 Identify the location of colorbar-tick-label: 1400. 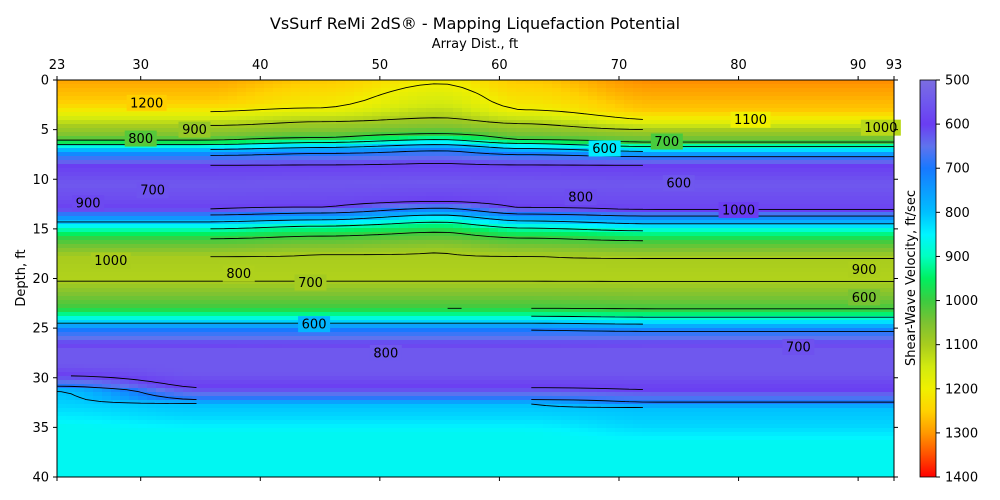
(961, 478).